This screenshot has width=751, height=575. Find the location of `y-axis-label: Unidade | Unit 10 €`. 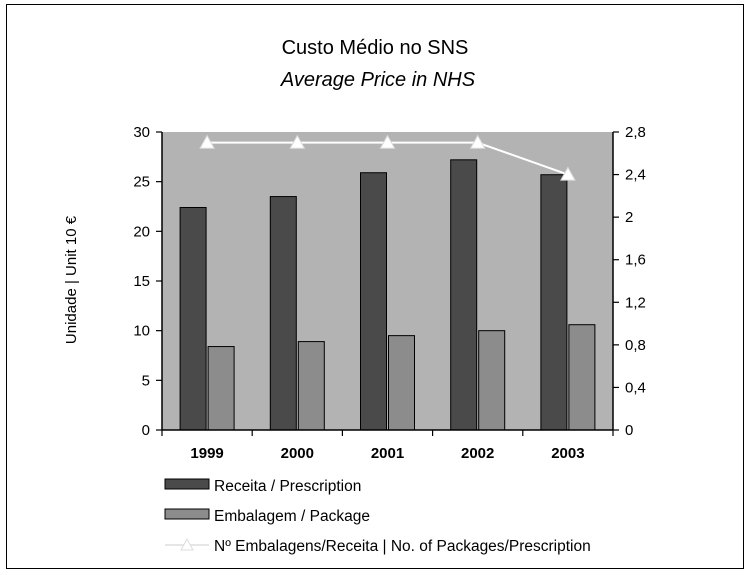

y-axis-label: Unidade | Unit 10 € is located at coordinates (71, 279).